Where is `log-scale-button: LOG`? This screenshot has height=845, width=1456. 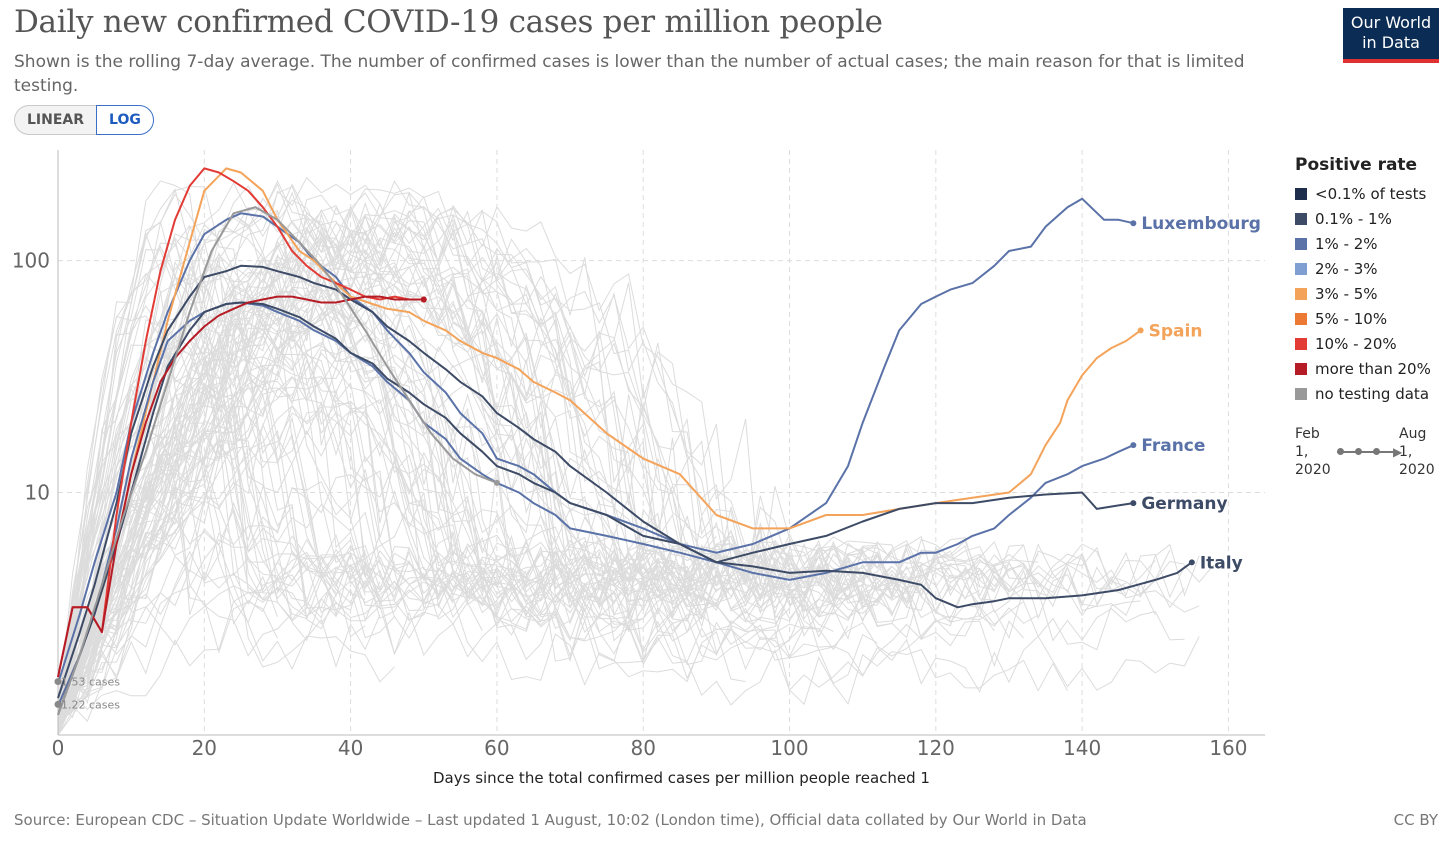
log-scale-button: LOG is located at coordinates (125, 120).